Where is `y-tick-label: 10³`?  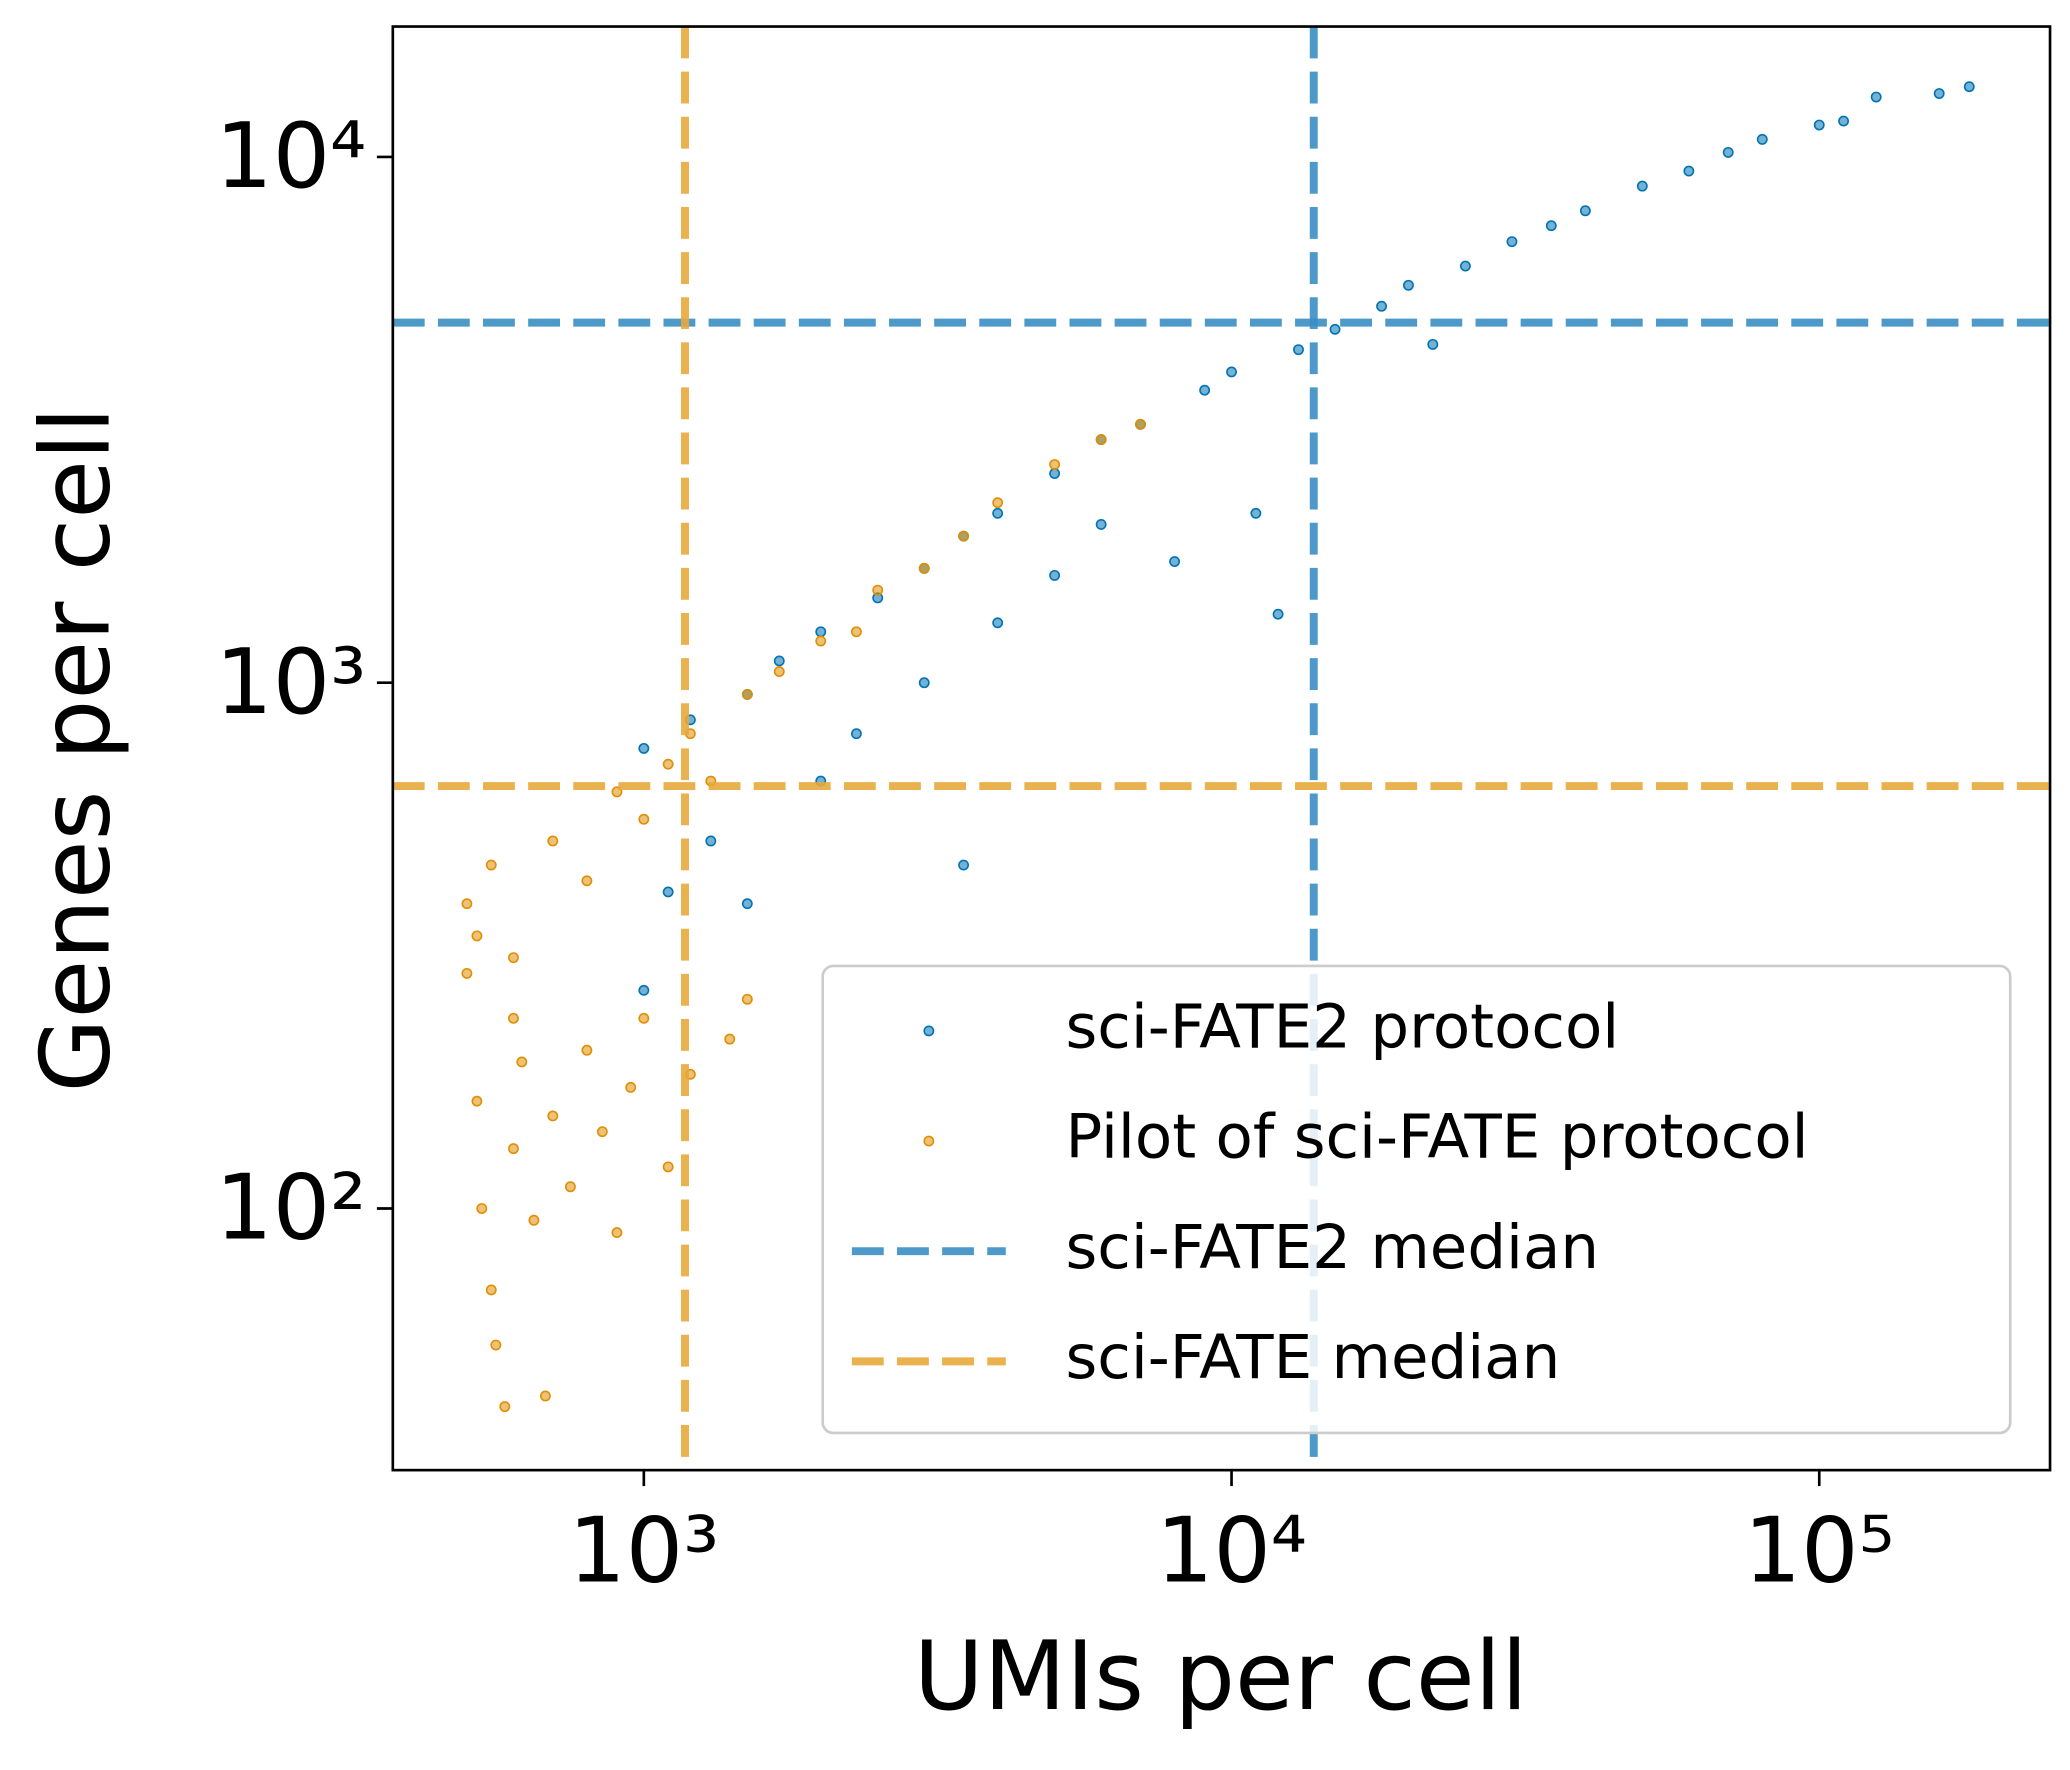 y-tick-label: 10³ is located at coordinates (290, 682).